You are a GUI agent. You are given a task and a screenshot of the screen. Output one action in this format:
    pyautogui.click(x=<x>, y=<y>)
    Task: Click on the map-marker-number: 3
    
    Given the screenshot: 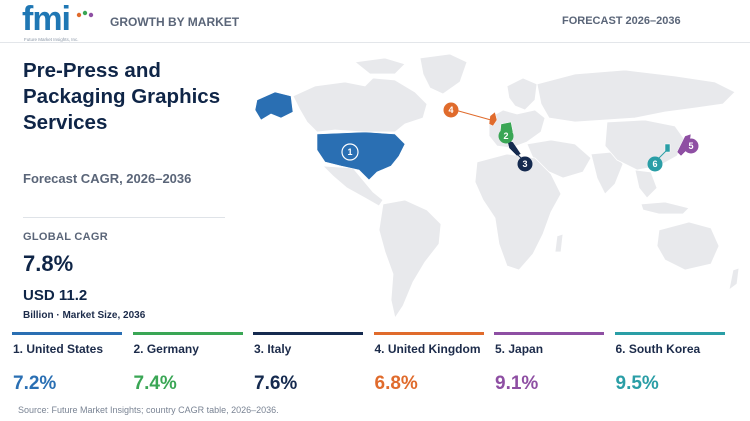 What is the action you would take?
    pyautogui.click(x=524, y=164)
    